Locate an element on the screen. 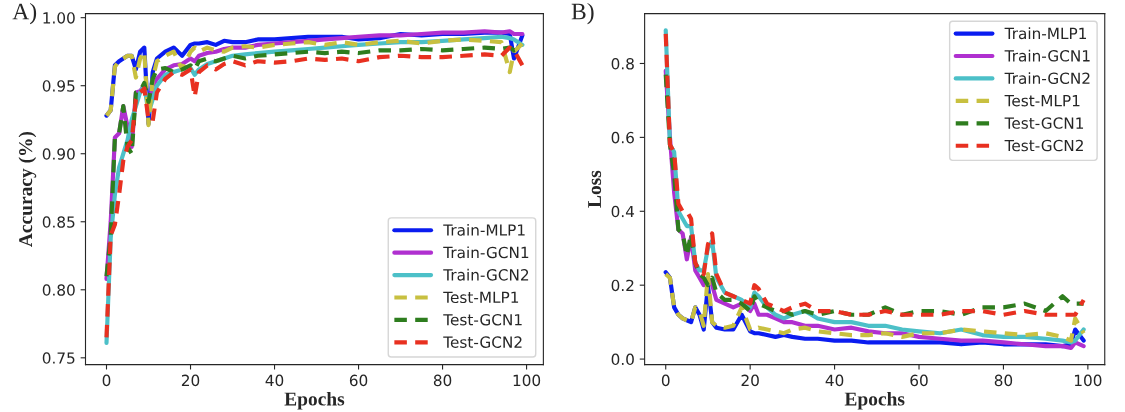  y-tick-label: 0.95 is located at coordinates (58, 86).